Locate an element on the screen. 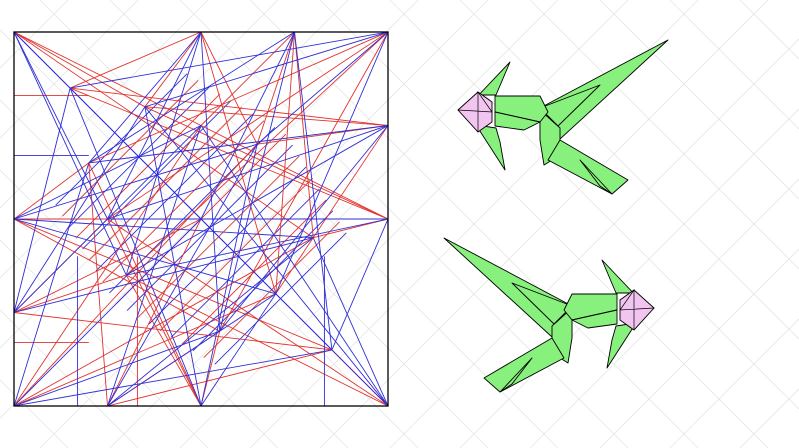 Image resolution: width=799 pixels, height=448 pixels. folded-model-preview-icon is located at coordinates (563, 117).